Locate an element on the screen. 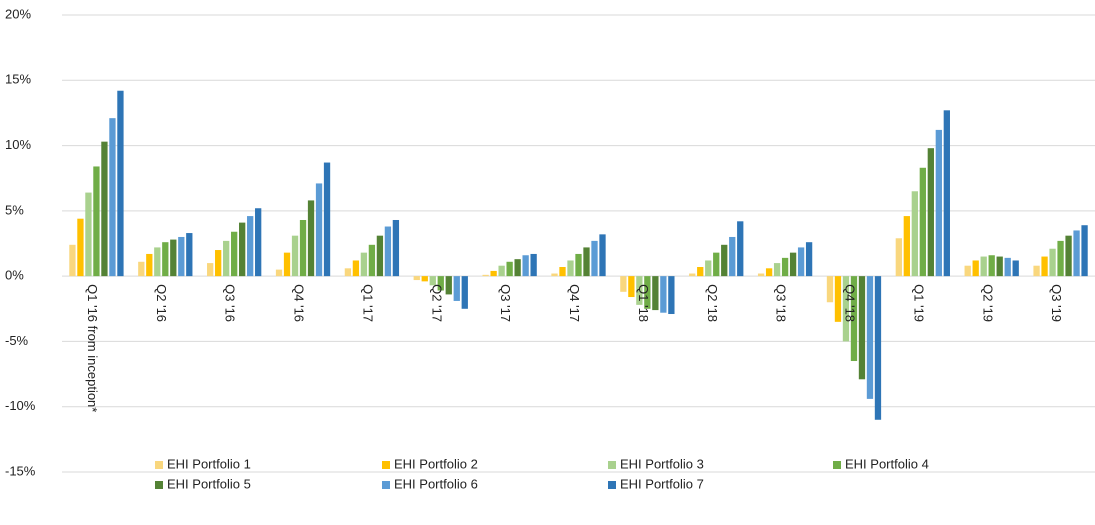  x-tick-label: Q1 '16 from inception* is located at coordinates (92, 348).